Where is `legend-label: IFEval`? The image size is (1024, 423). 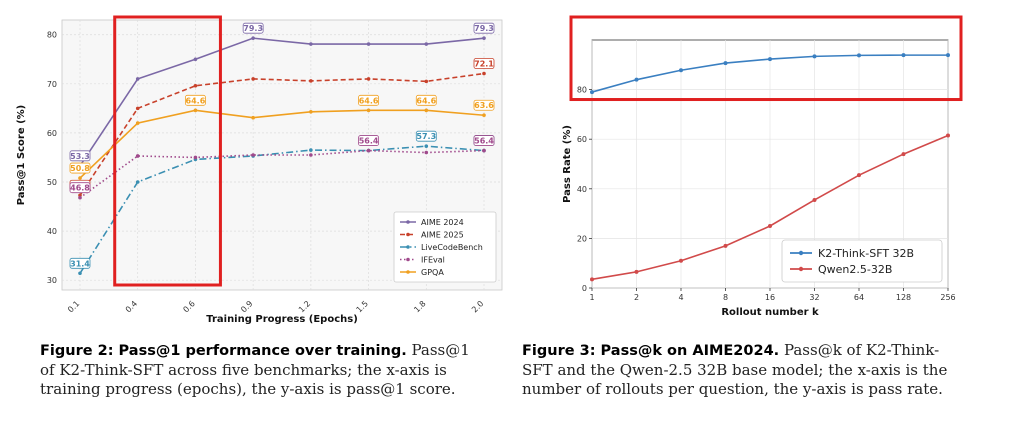
legend-label: IFEval is located at coordinates (433, 260).